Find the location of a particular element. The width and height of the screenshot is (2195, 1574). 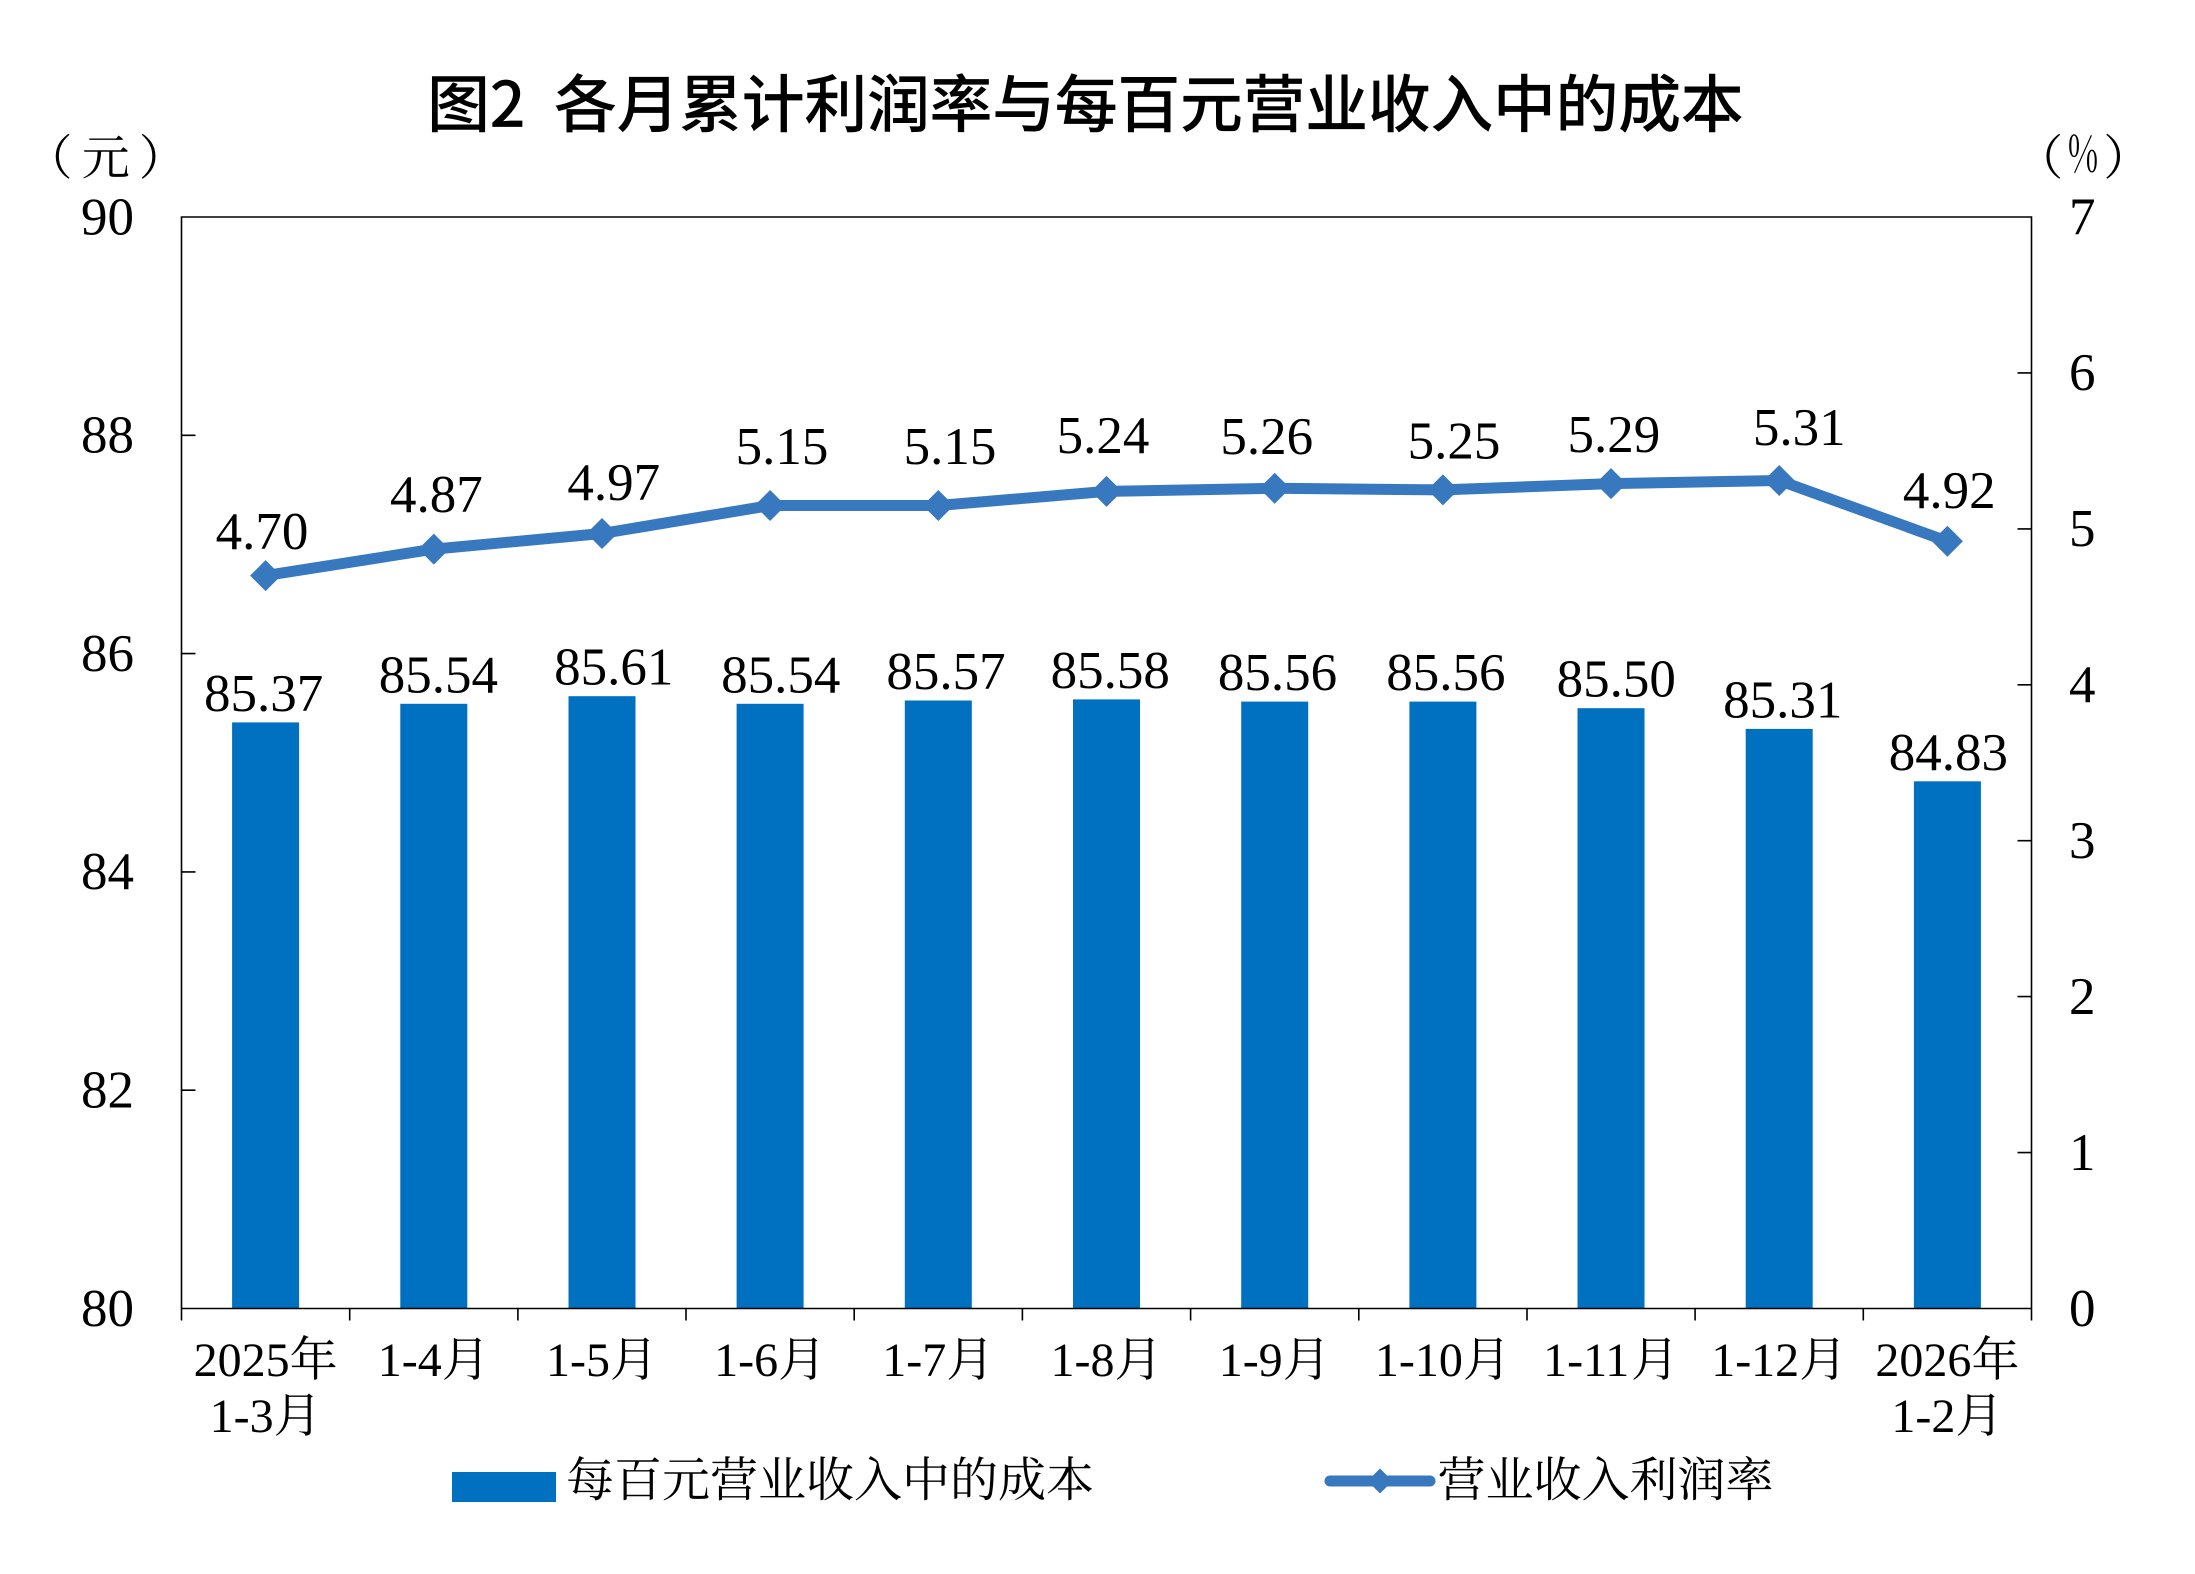

svg-text: 5.25 is located at coordinates (1454, 441).